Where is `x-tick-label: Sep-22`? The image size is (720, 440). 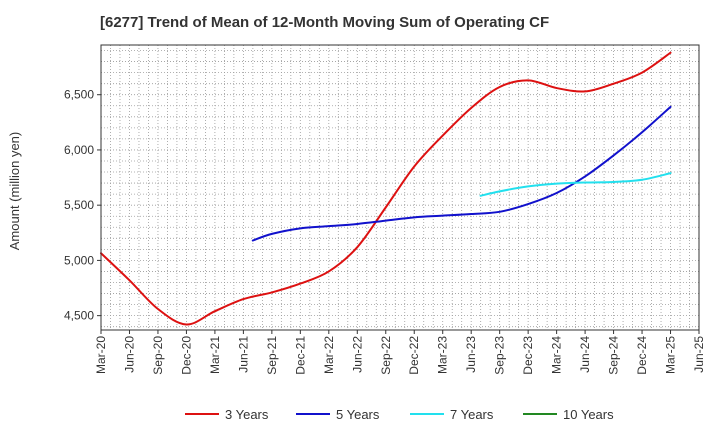
x-tick-label: Sep-22 is located at coordinates (386, 355).